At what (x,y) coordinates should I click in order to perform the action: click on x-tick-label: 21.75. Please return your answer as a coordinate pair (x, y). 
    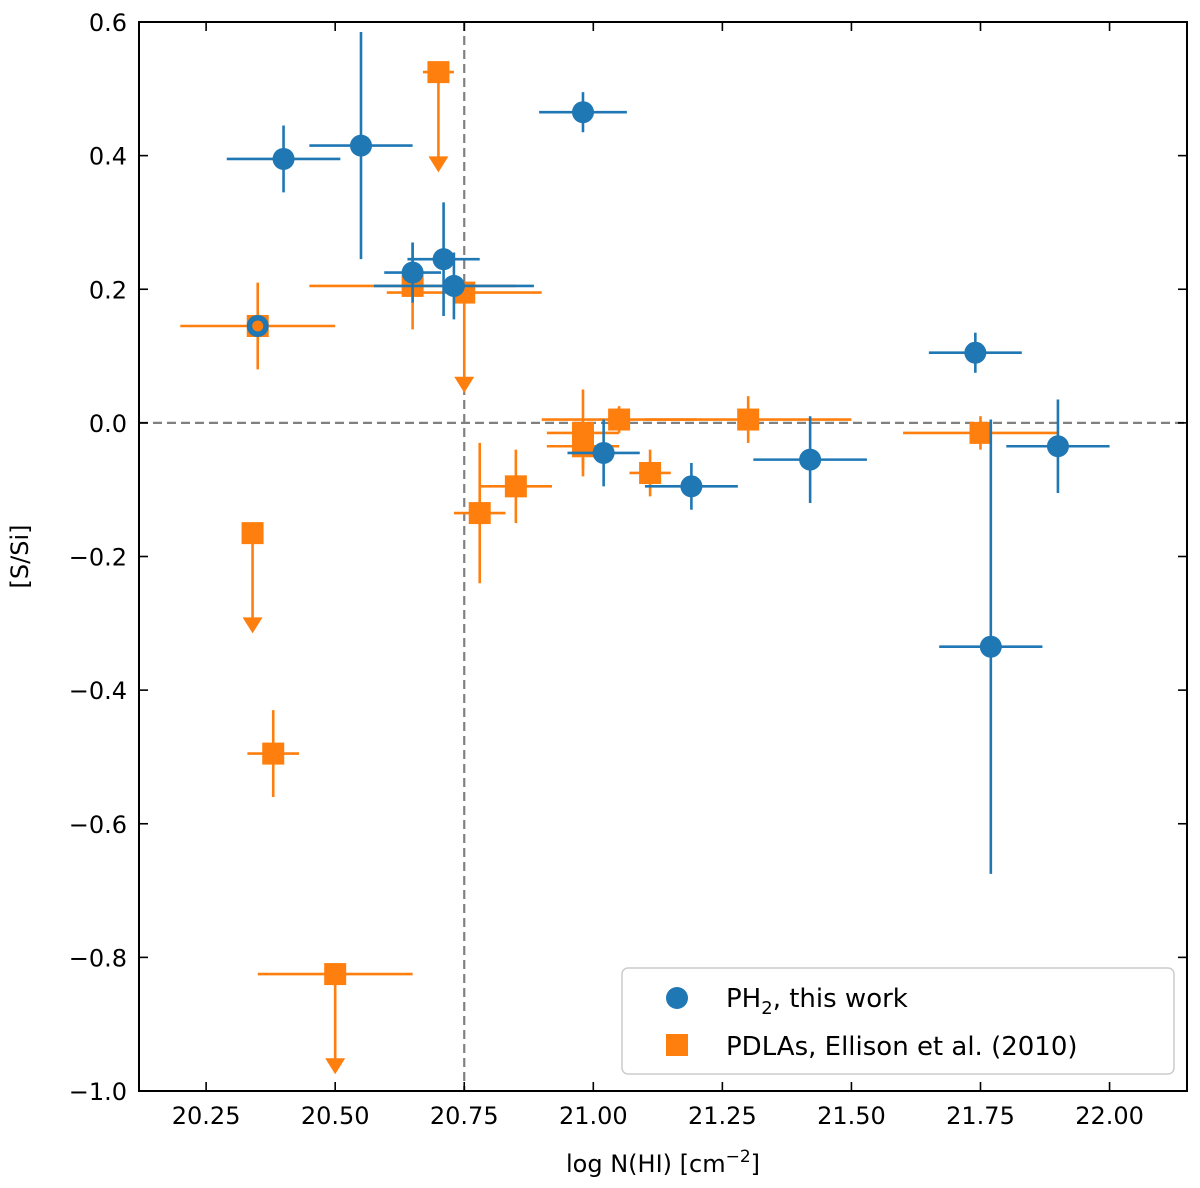
    Looking at the image, I should click on (980, 1116).